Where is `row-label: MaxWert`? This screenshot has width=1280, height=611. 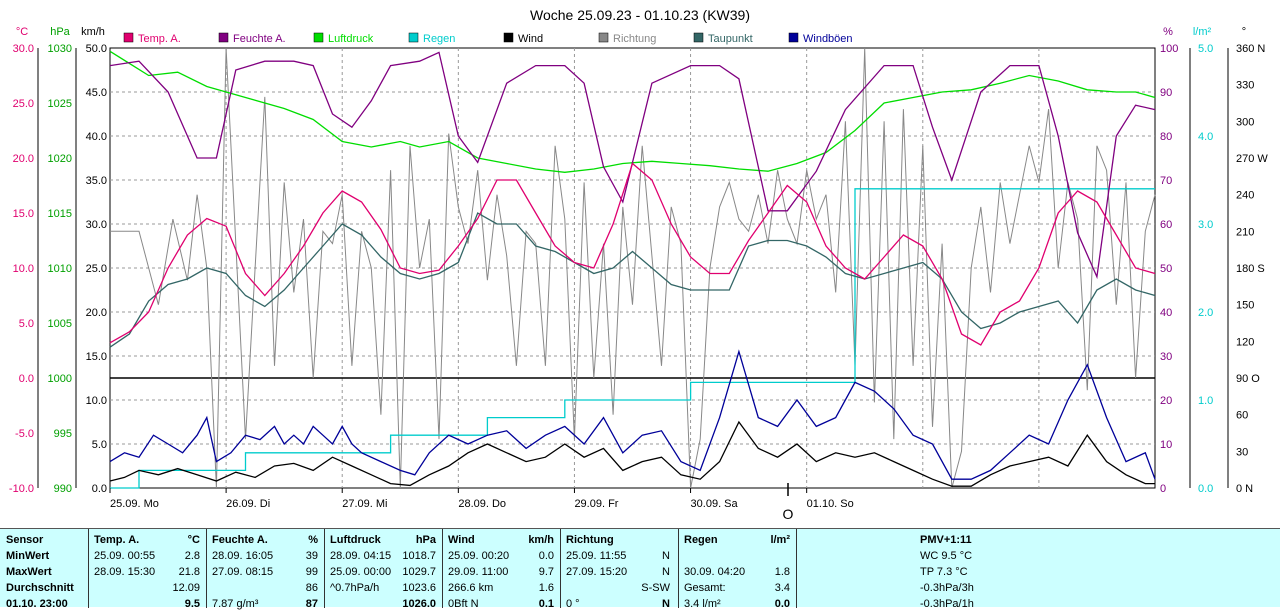
row-label: MaxWert is located at coordinates (29, 572).